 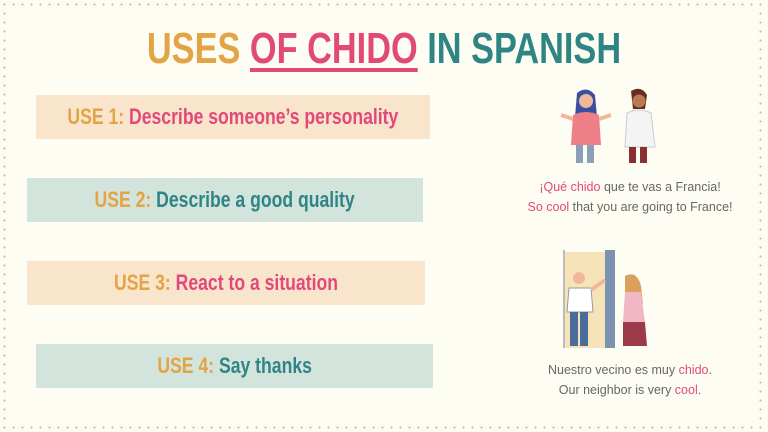 I want to click on use-3-text: React to a situation, so click(x=256, y=282).